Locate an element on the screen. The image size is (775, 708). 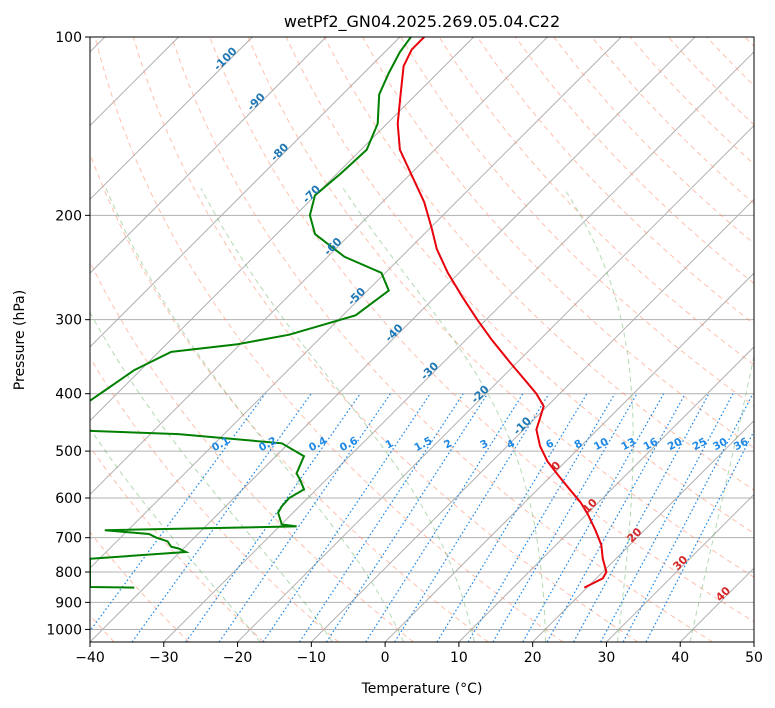
y-axis-label: Pressure (hPa) is located at coordinates (20, 340).